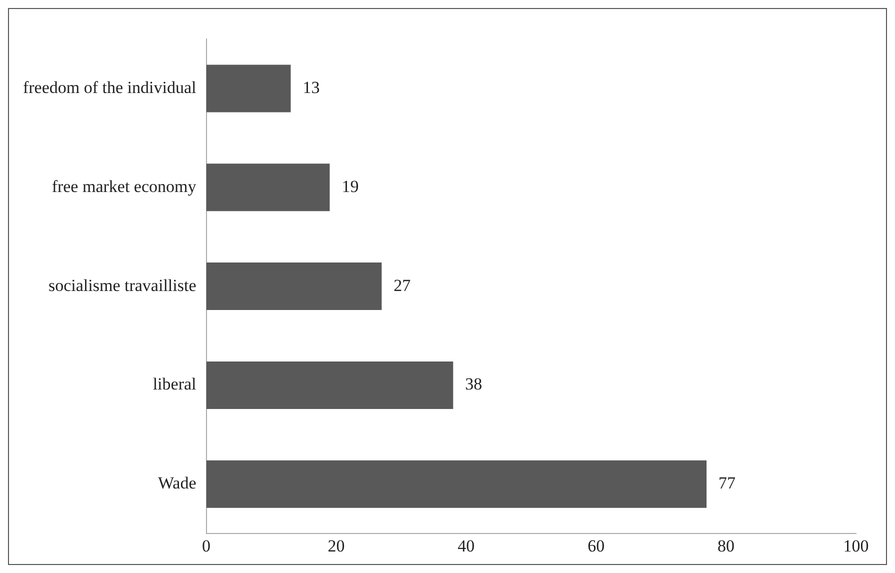 This screenshot has width=895, height=573. I want to click on y-tick-label: socialisme travailliste, so click(122, 285).